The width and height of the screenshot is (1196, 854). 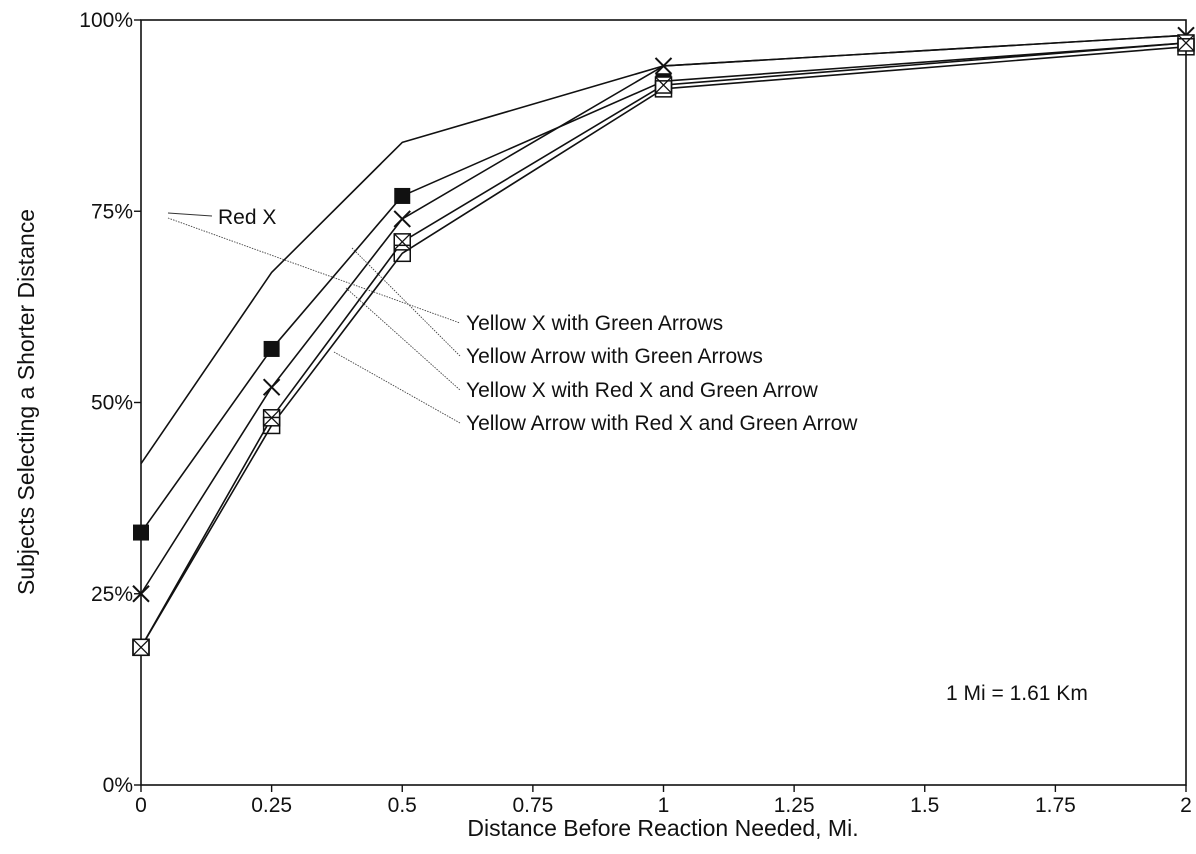 I want to click on y-tick-label: 25%, so click(x=112, y=594).